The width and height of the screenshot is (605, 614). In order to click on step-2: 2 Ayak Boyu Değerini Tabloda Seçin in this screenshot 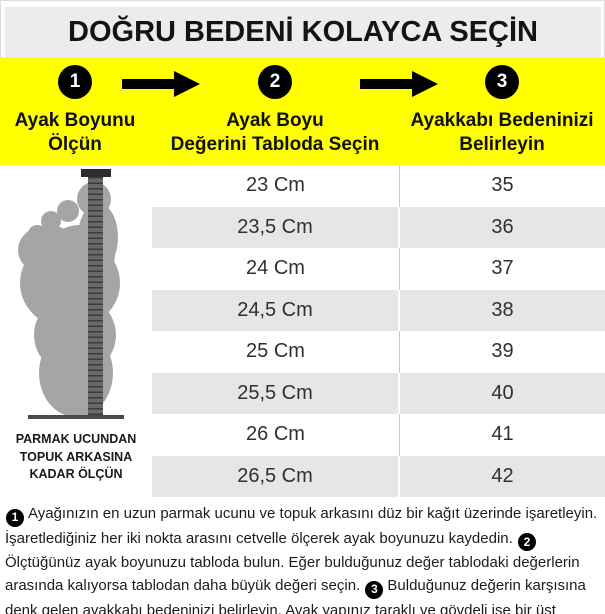, I will do `click(275, 111)`.